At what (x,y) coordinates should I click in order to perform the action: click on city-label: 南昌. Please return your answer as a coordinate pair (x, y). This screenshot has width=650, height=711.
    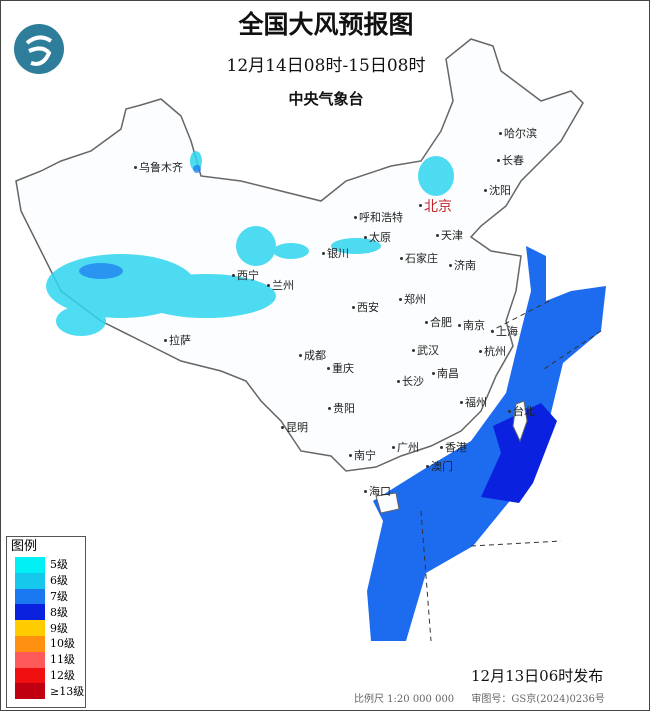
    Looking at the image, I should click on (445, 373).